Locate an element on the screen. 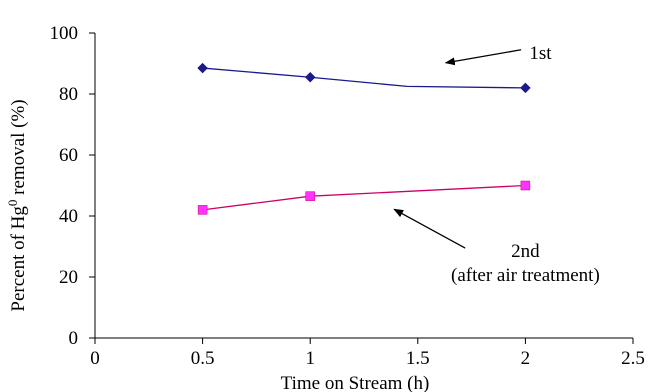 The image size is (659, 392). annotation-label: 1st is located at coordinates (540, 53).